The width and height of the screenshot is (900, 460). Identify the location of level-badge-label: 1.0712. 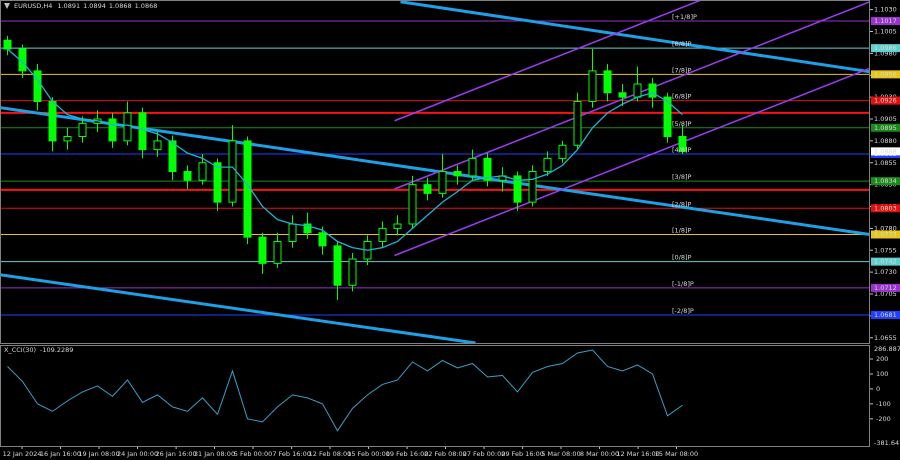
(885, 288).